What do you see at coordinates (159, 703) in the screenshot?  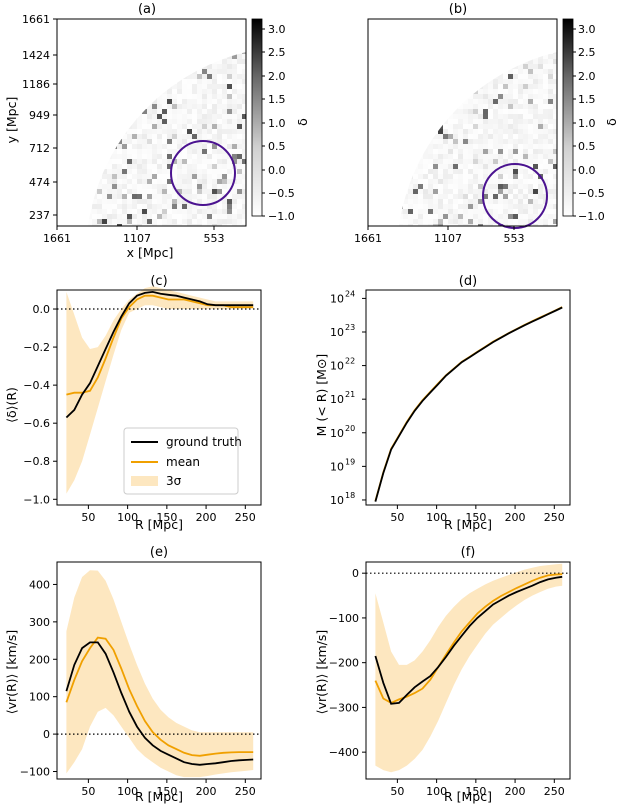 I see `series-line-ground-truth` at bounding box center [159, 703].